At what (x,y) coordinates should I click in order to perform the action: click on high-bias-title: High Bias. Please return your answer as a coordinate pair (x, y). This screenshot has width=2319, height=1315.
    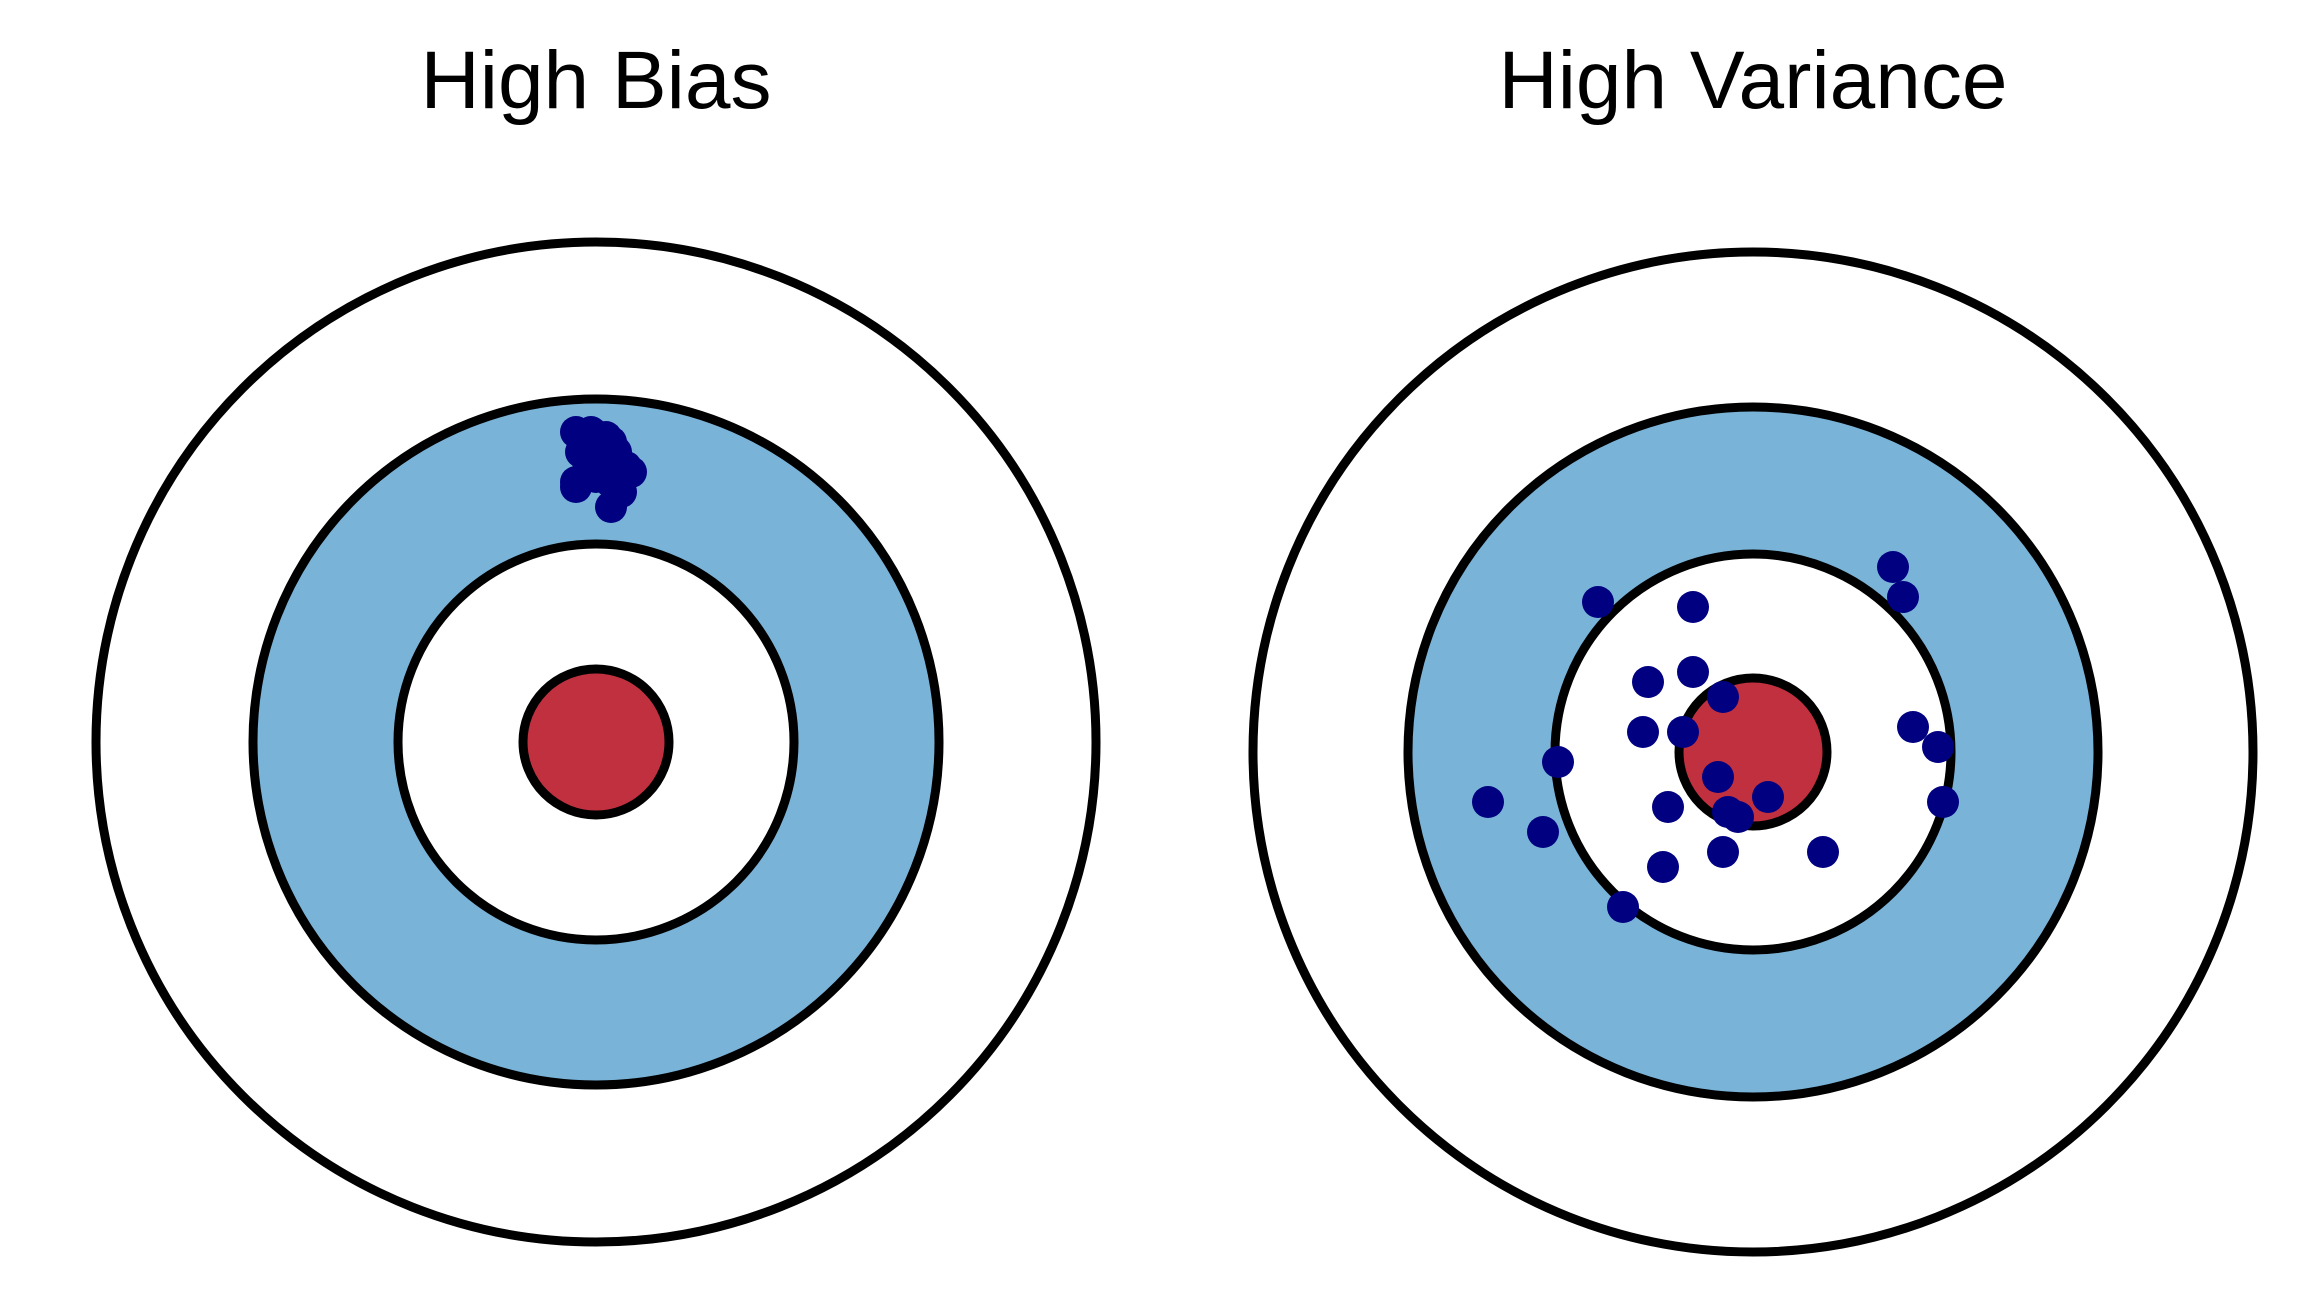
    Looking at the image, I should click on (596, 80).